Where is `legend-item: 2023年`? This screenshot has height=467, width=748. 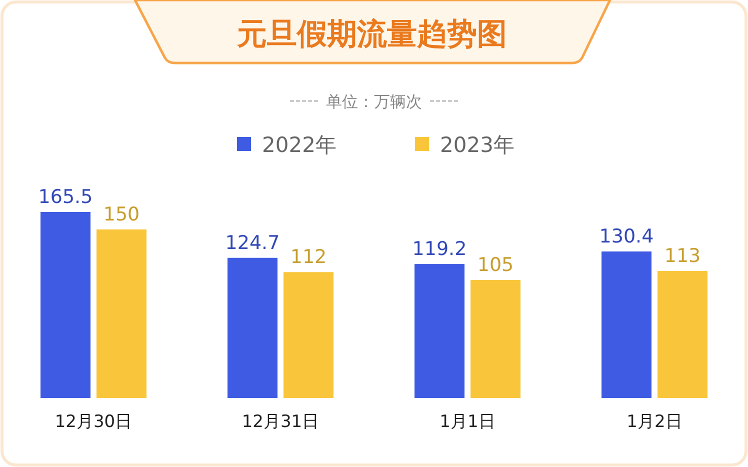
legend-item: 2023年 is located at coordinates (464, 145).